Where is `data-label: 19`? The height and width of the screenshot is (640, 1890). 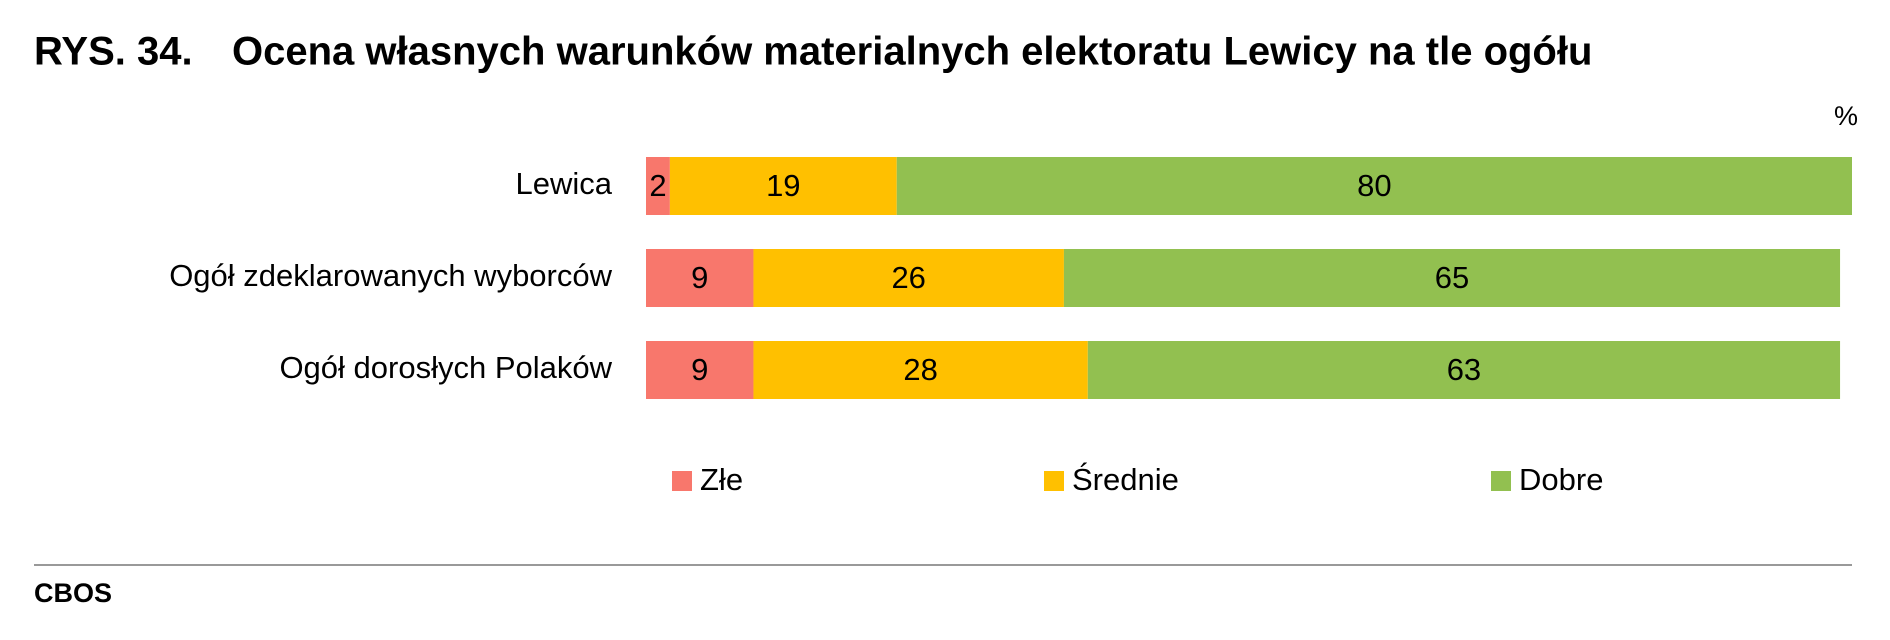
data-label: 19 is located at coordinates (783, 185).